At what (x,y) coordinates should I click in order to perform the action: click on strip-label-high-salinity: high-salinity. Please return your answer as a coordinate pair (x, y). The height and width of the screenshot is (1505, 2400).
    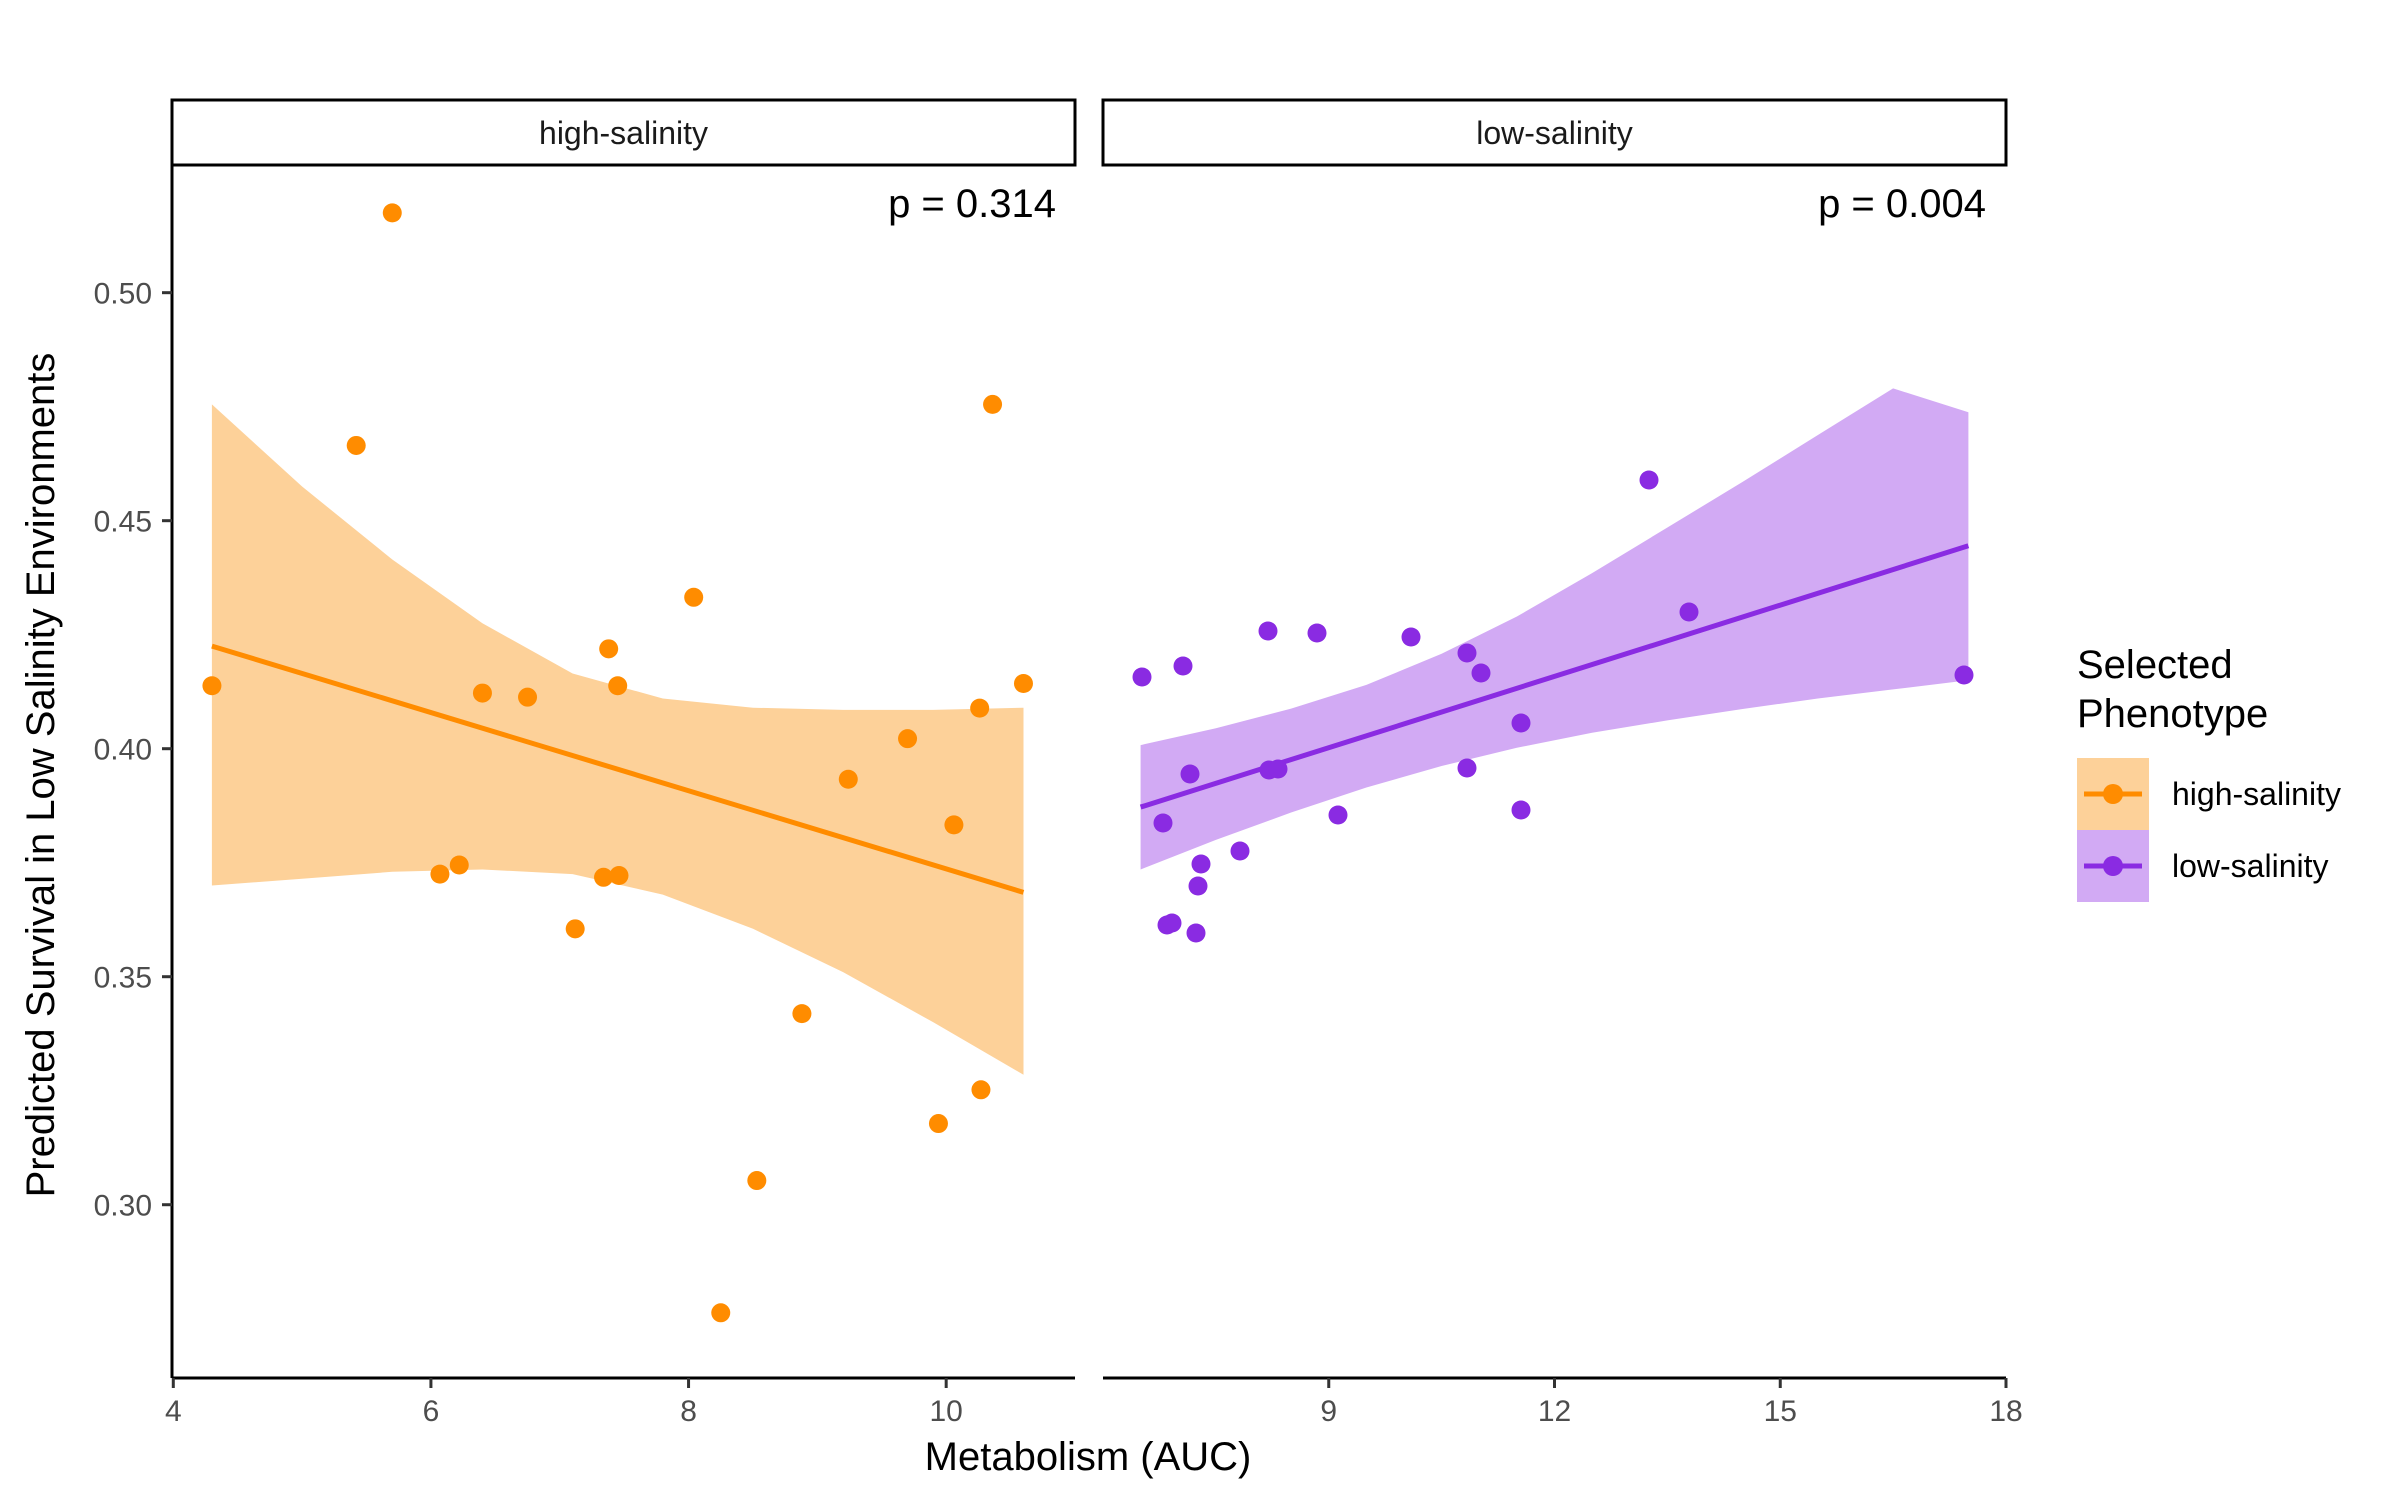
    Looking at the image, I should click on (623, 133).